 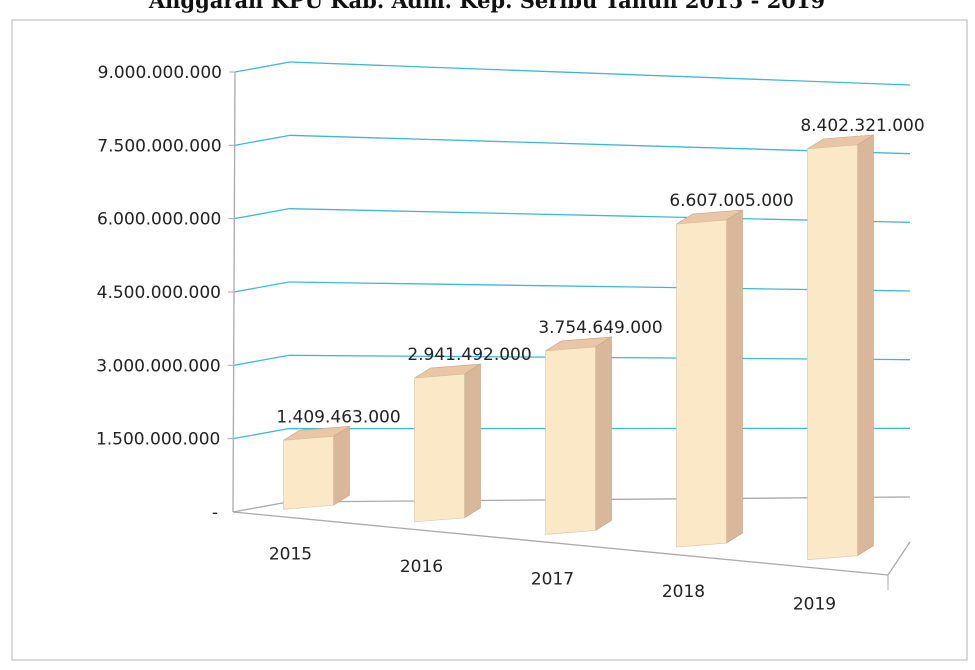 I want to click on bar-2015, so click(x=316, y=467).